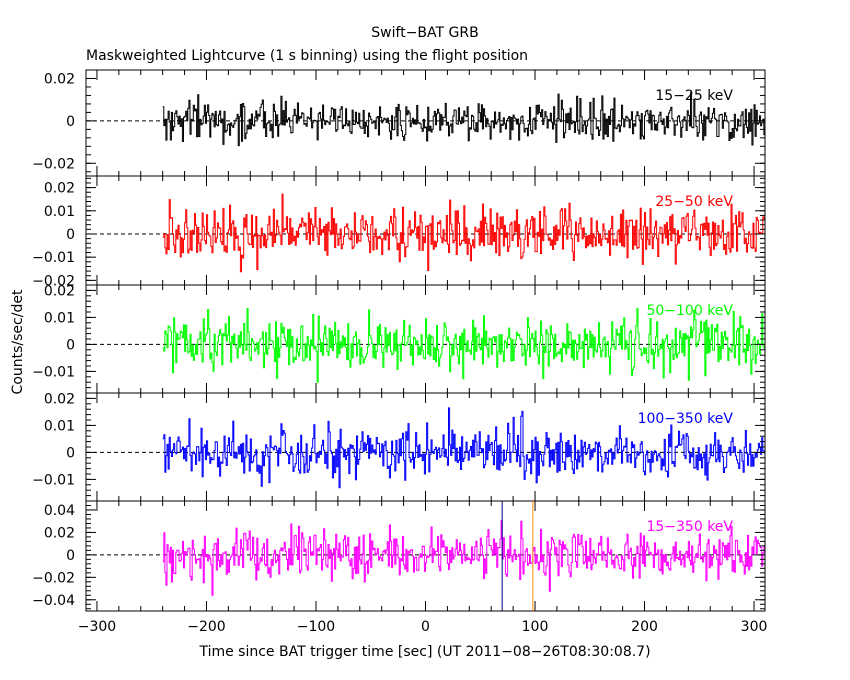 The width and height of the screenshot is (850, 680). Describe the element at coordinates (644, 627) in the screenshot. I see `x-tick-label: 200` at that location.